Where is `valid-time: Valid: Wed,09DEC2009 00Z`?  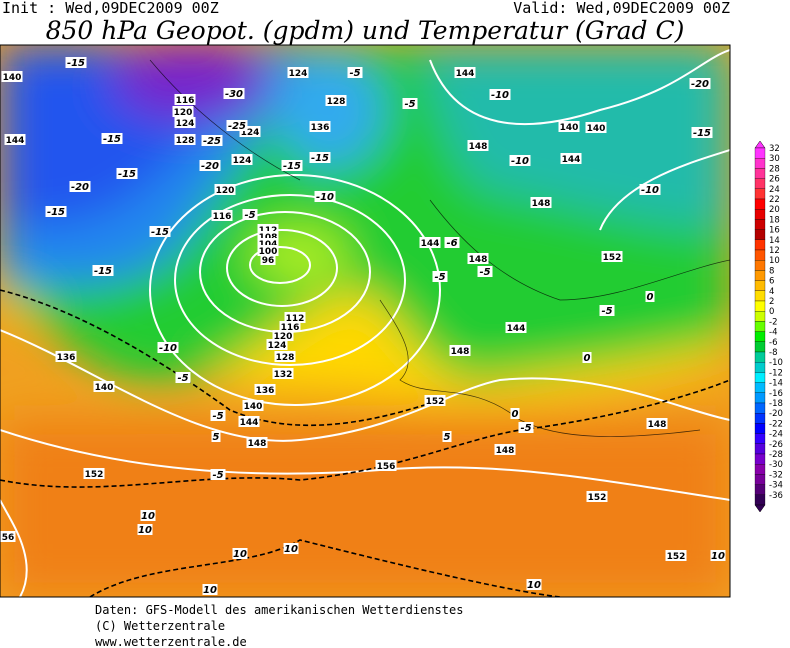
valid-time: Valid: Wed,09DEC2009 00Z is located at coordinates (621, 8).